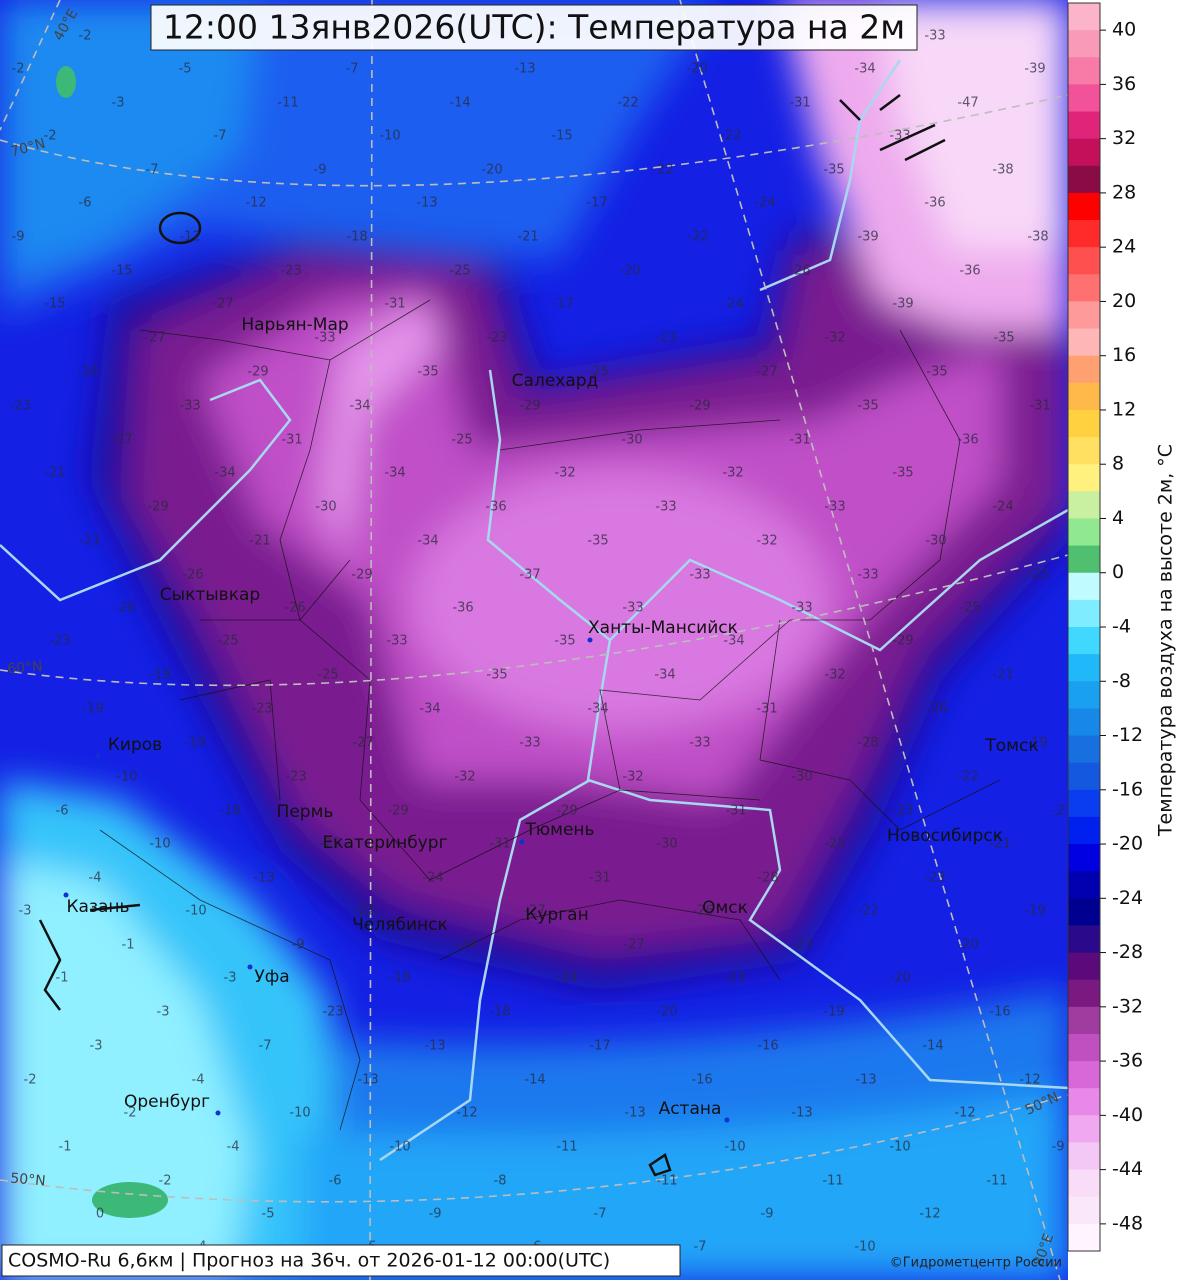  What do you see at coordinates (597, 709) in the screenshot?
I see `temperature-label: -34` at bounding box center [597, 709].